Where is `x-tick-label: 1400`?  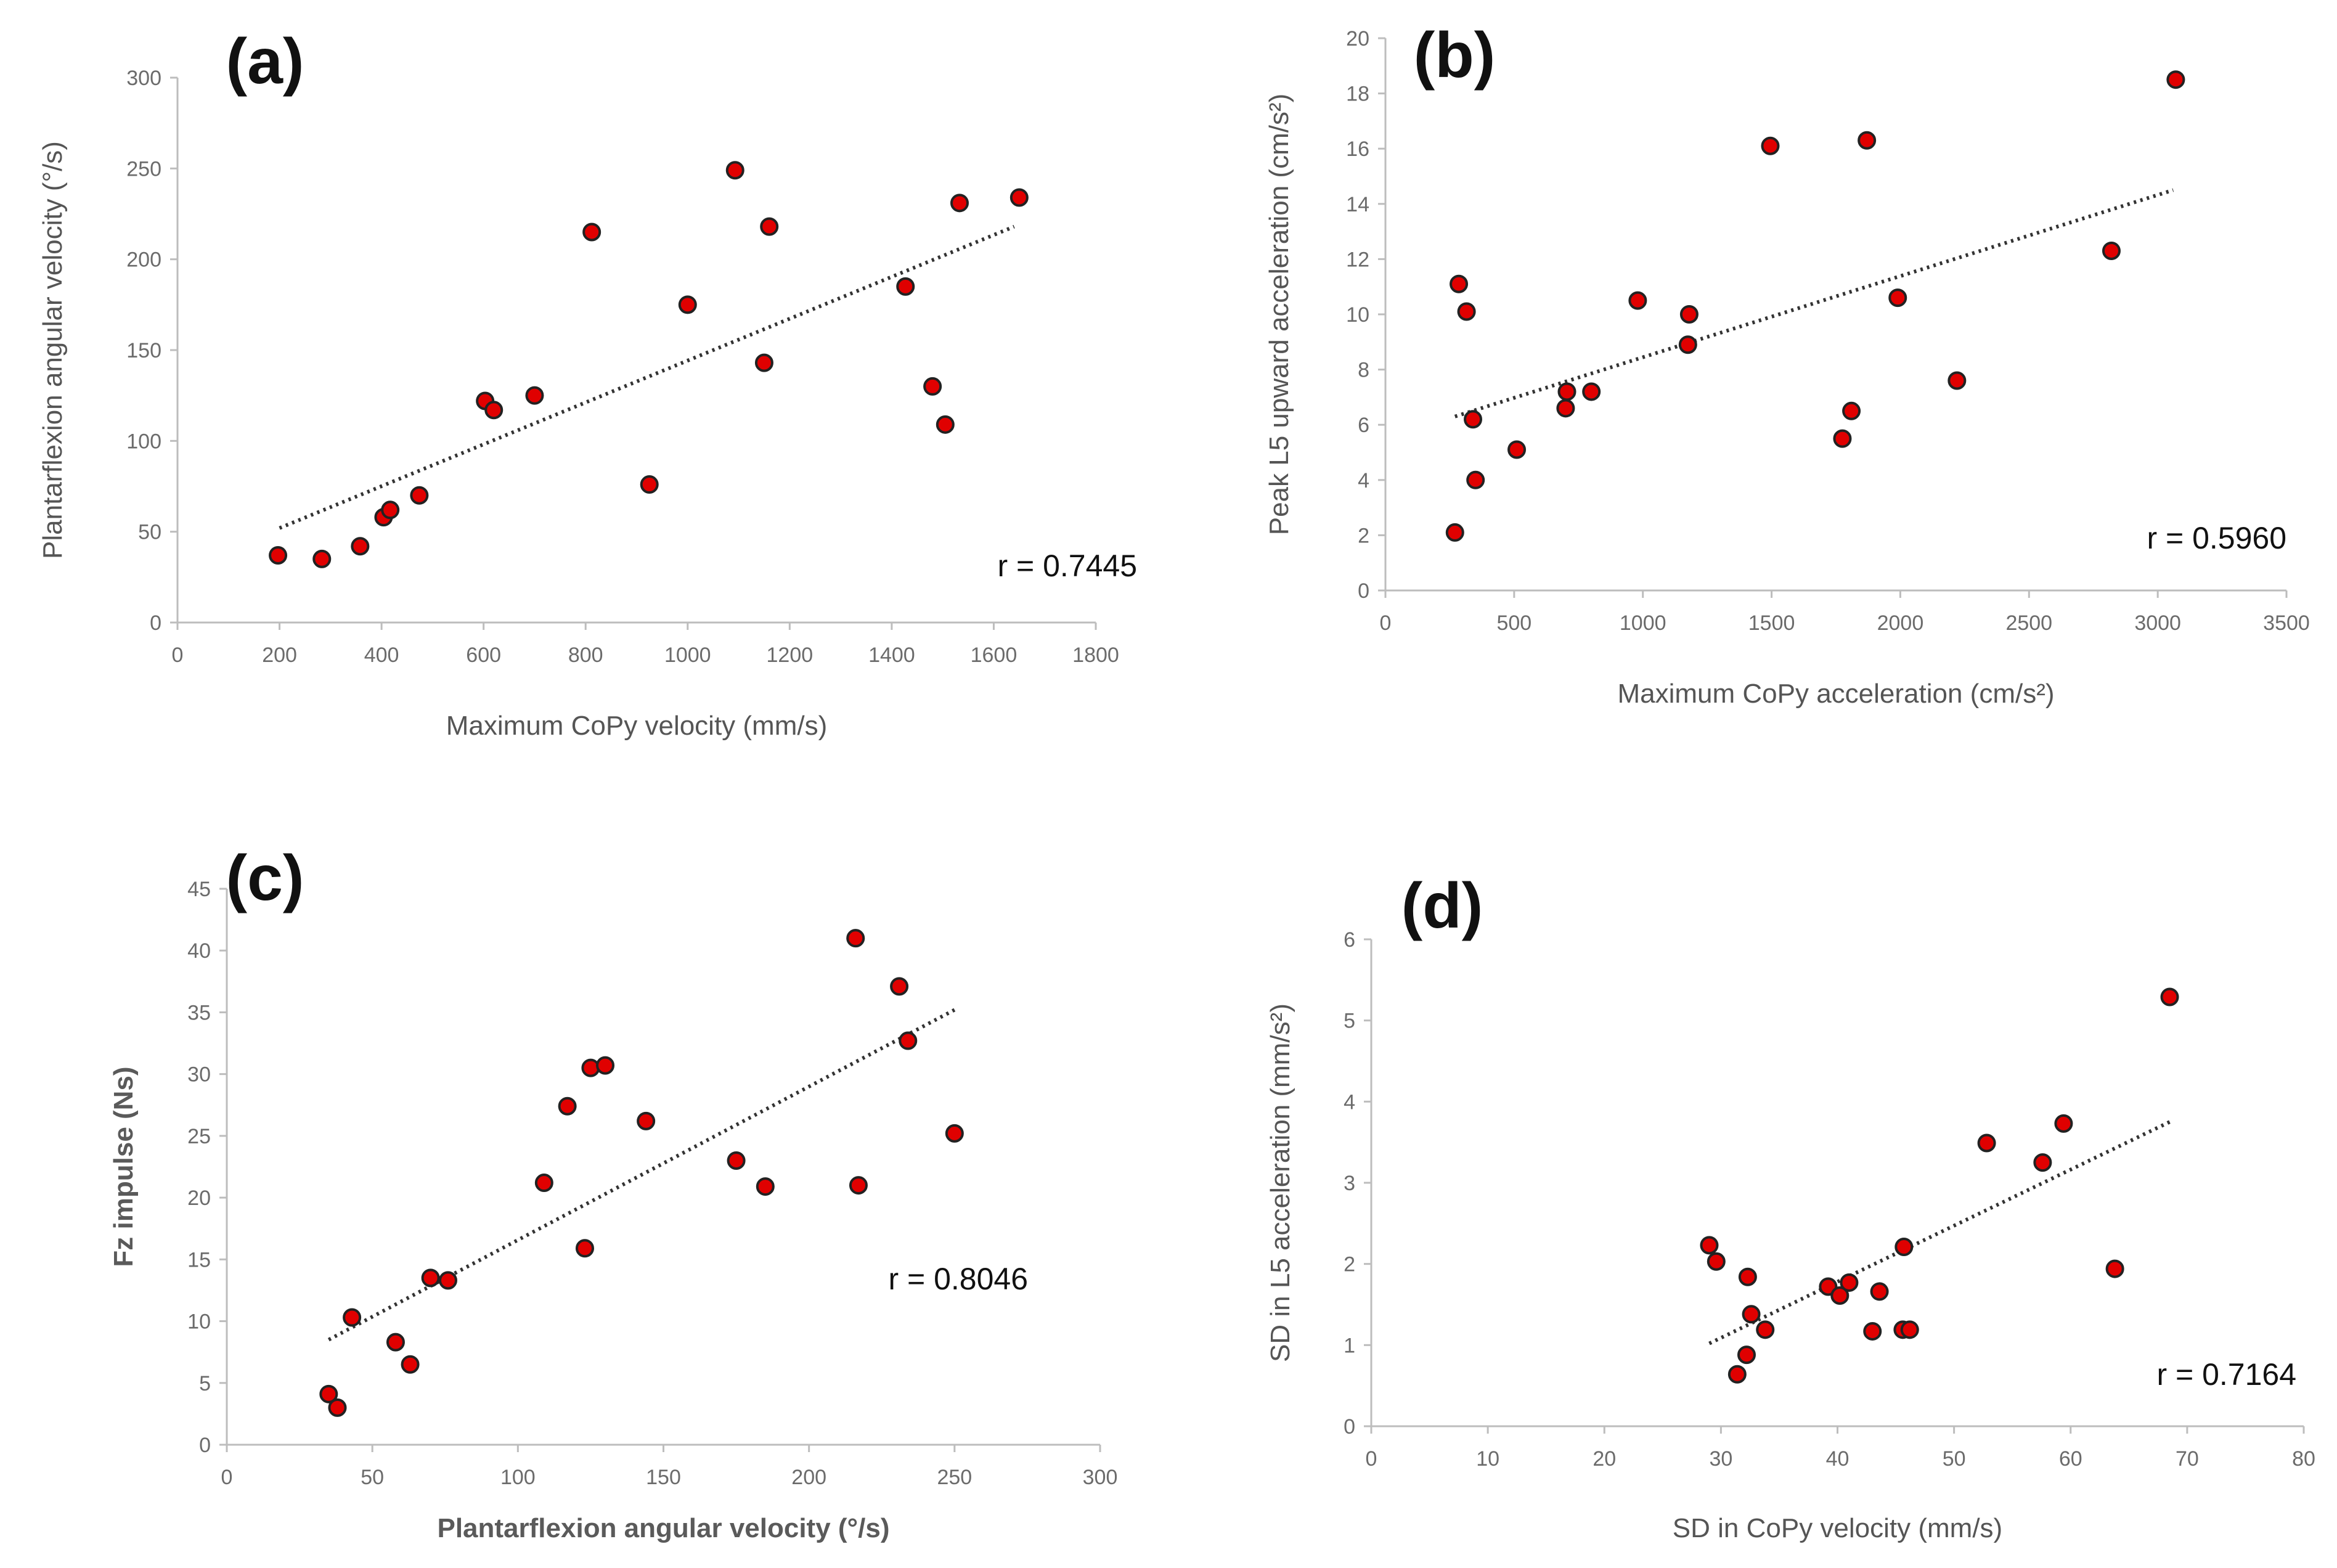
x-tick-label: 1400 is located at coordinates (891, 655).